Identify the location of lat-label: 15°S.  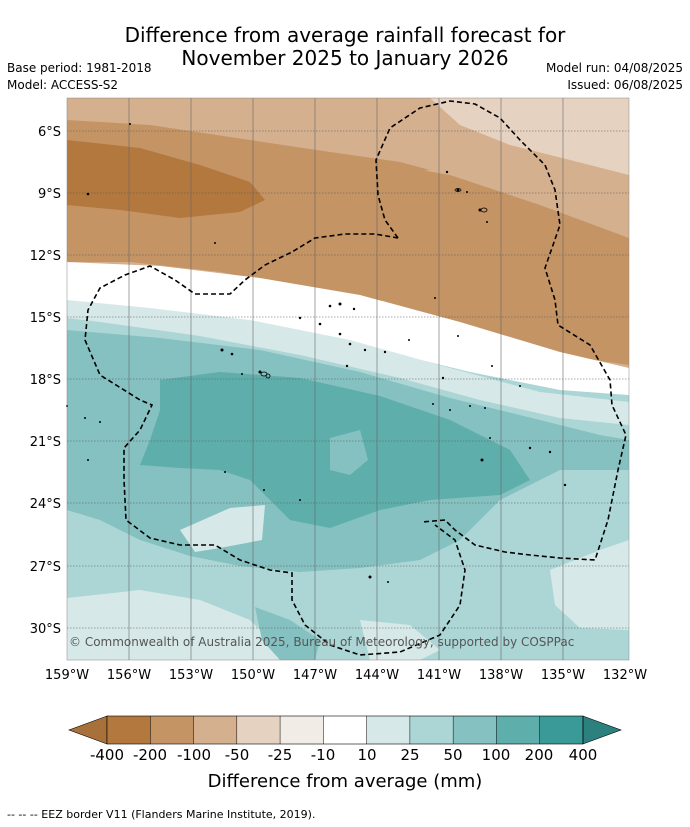
(45, 318).